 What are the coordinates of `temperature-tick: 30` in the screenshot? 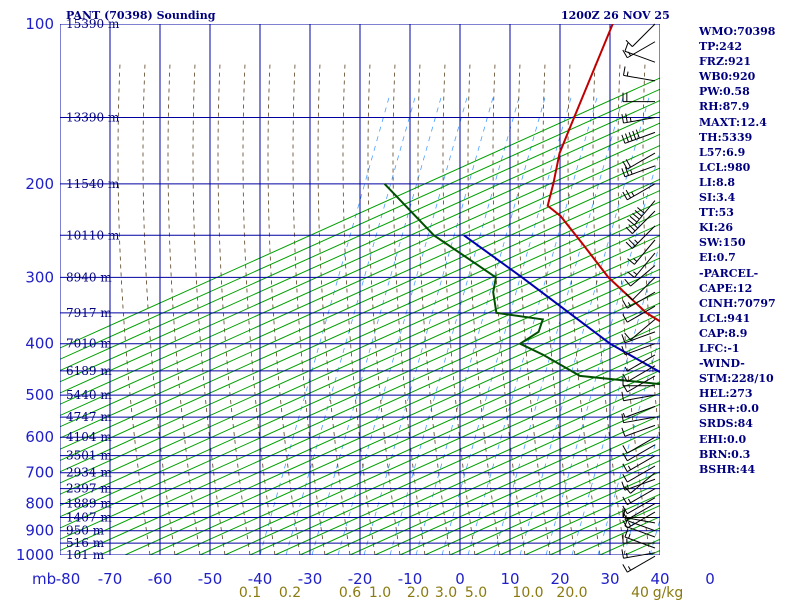 It's located at (609, 579).